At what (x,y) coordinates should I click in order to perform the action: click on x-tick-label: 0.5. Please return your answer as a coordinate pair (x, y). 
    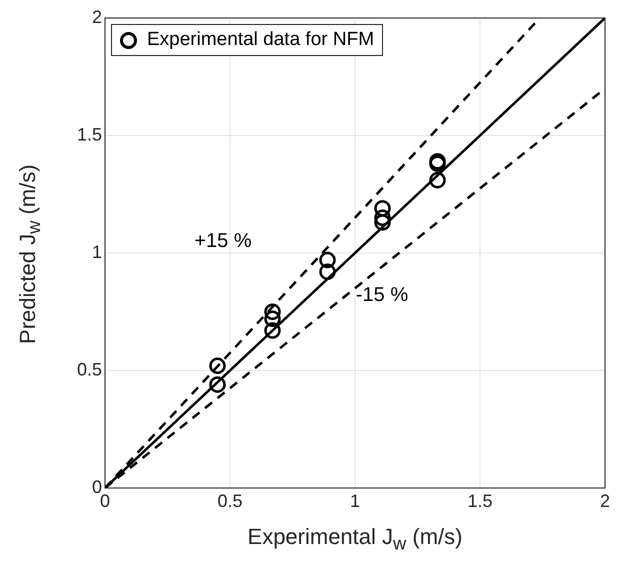
    Looking at the image, I should click on (230, 500).